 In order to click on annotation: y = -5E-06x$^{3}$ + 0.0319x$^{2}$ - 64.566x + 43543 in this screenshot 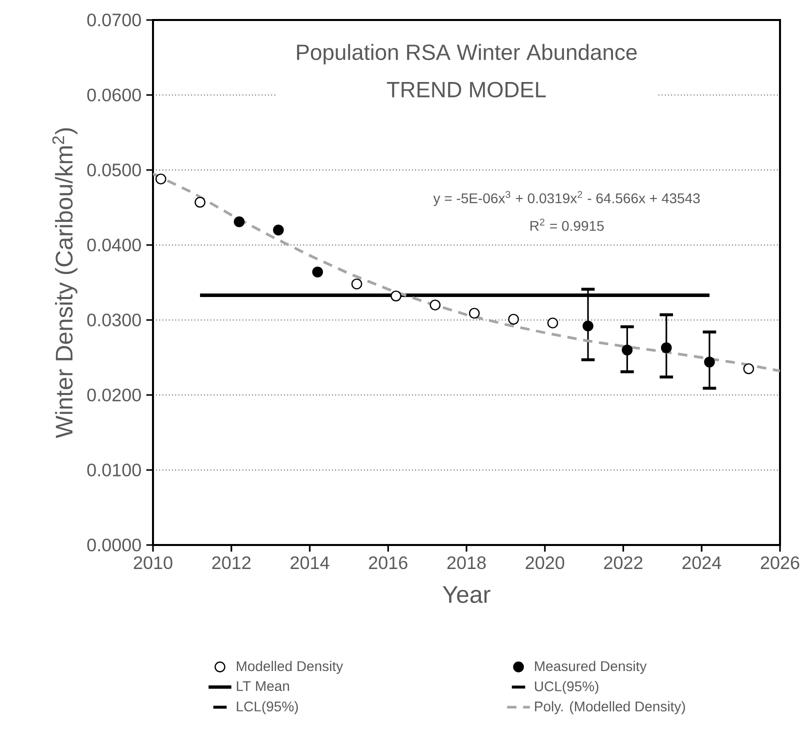, I will do `click(566, 198)`.